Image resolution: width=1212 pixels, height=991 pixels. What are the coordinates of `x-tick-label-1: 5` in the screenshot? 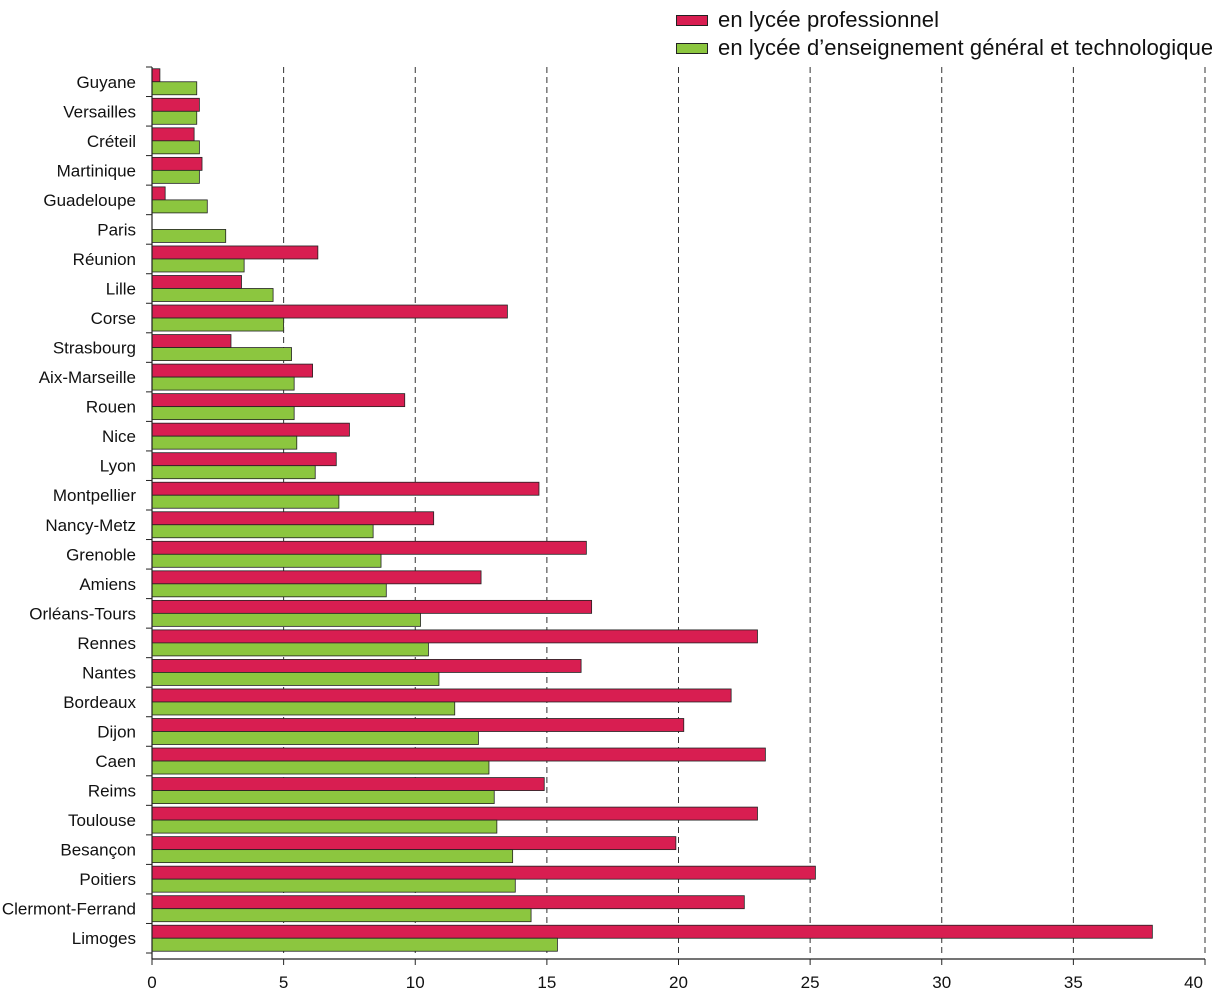 It's located at (283, 982).